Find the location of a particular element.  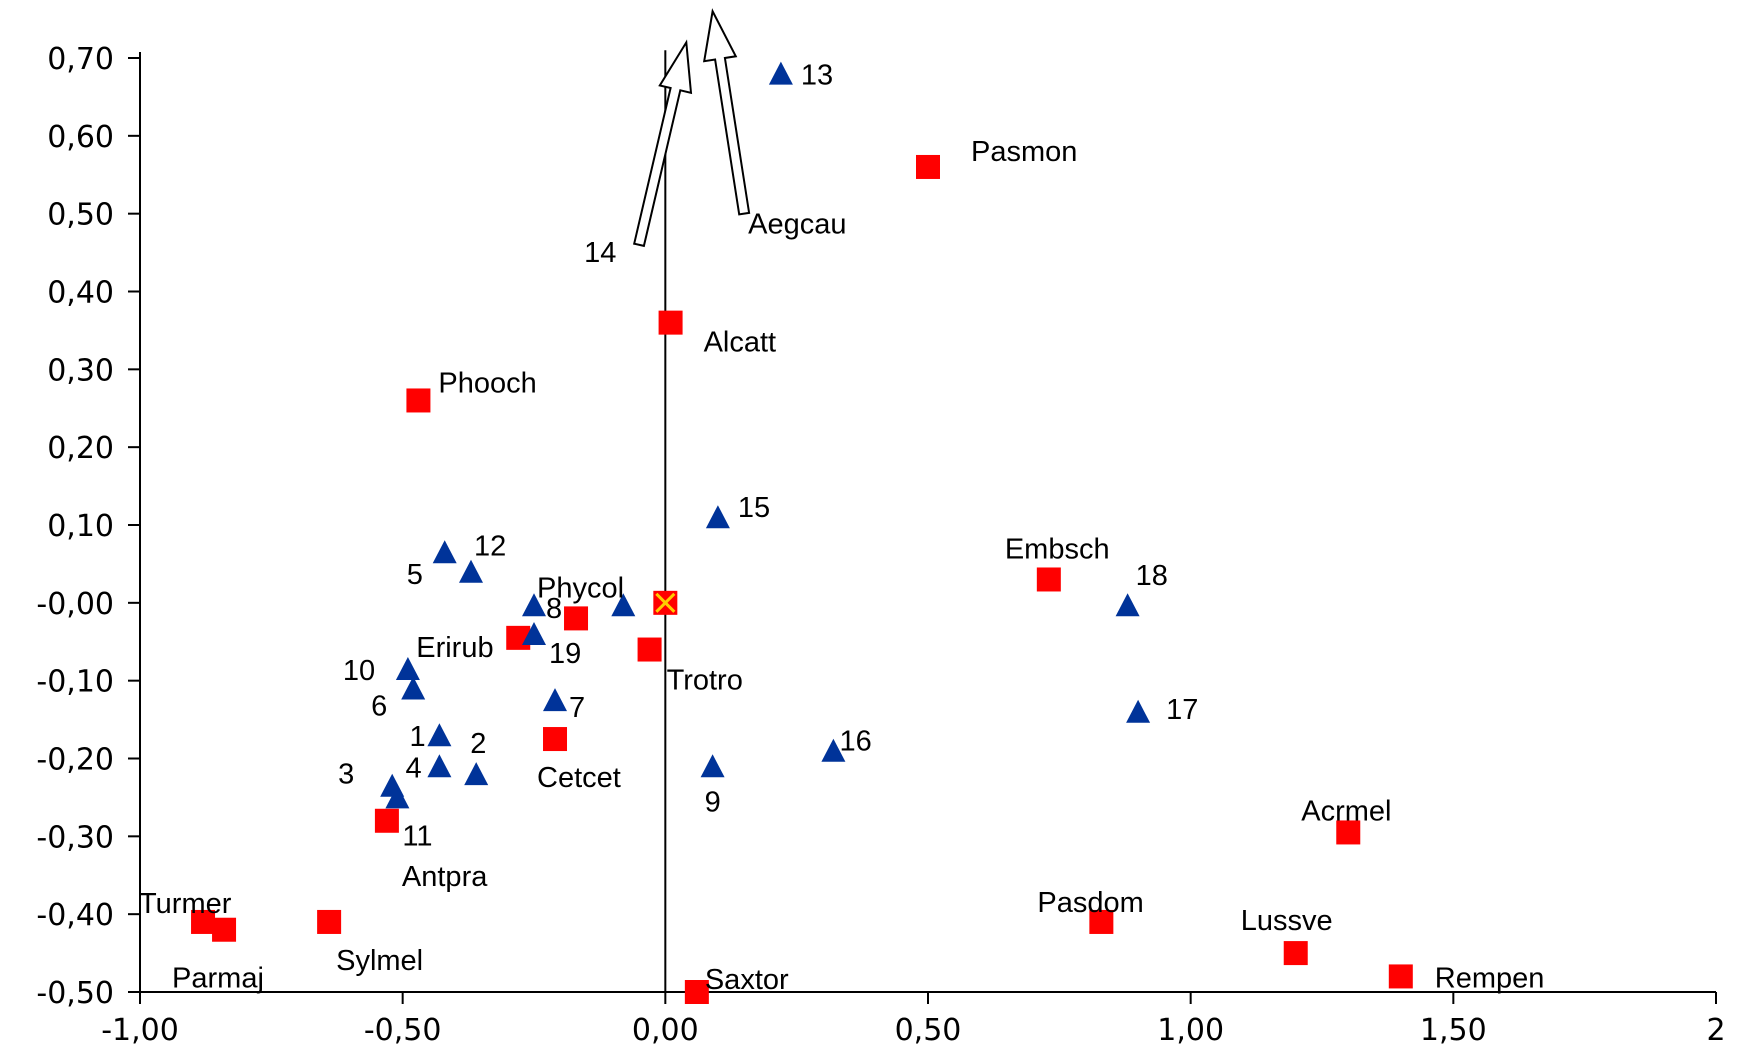

x-tick-label: 2 is located at coordinates (1715, 1030).